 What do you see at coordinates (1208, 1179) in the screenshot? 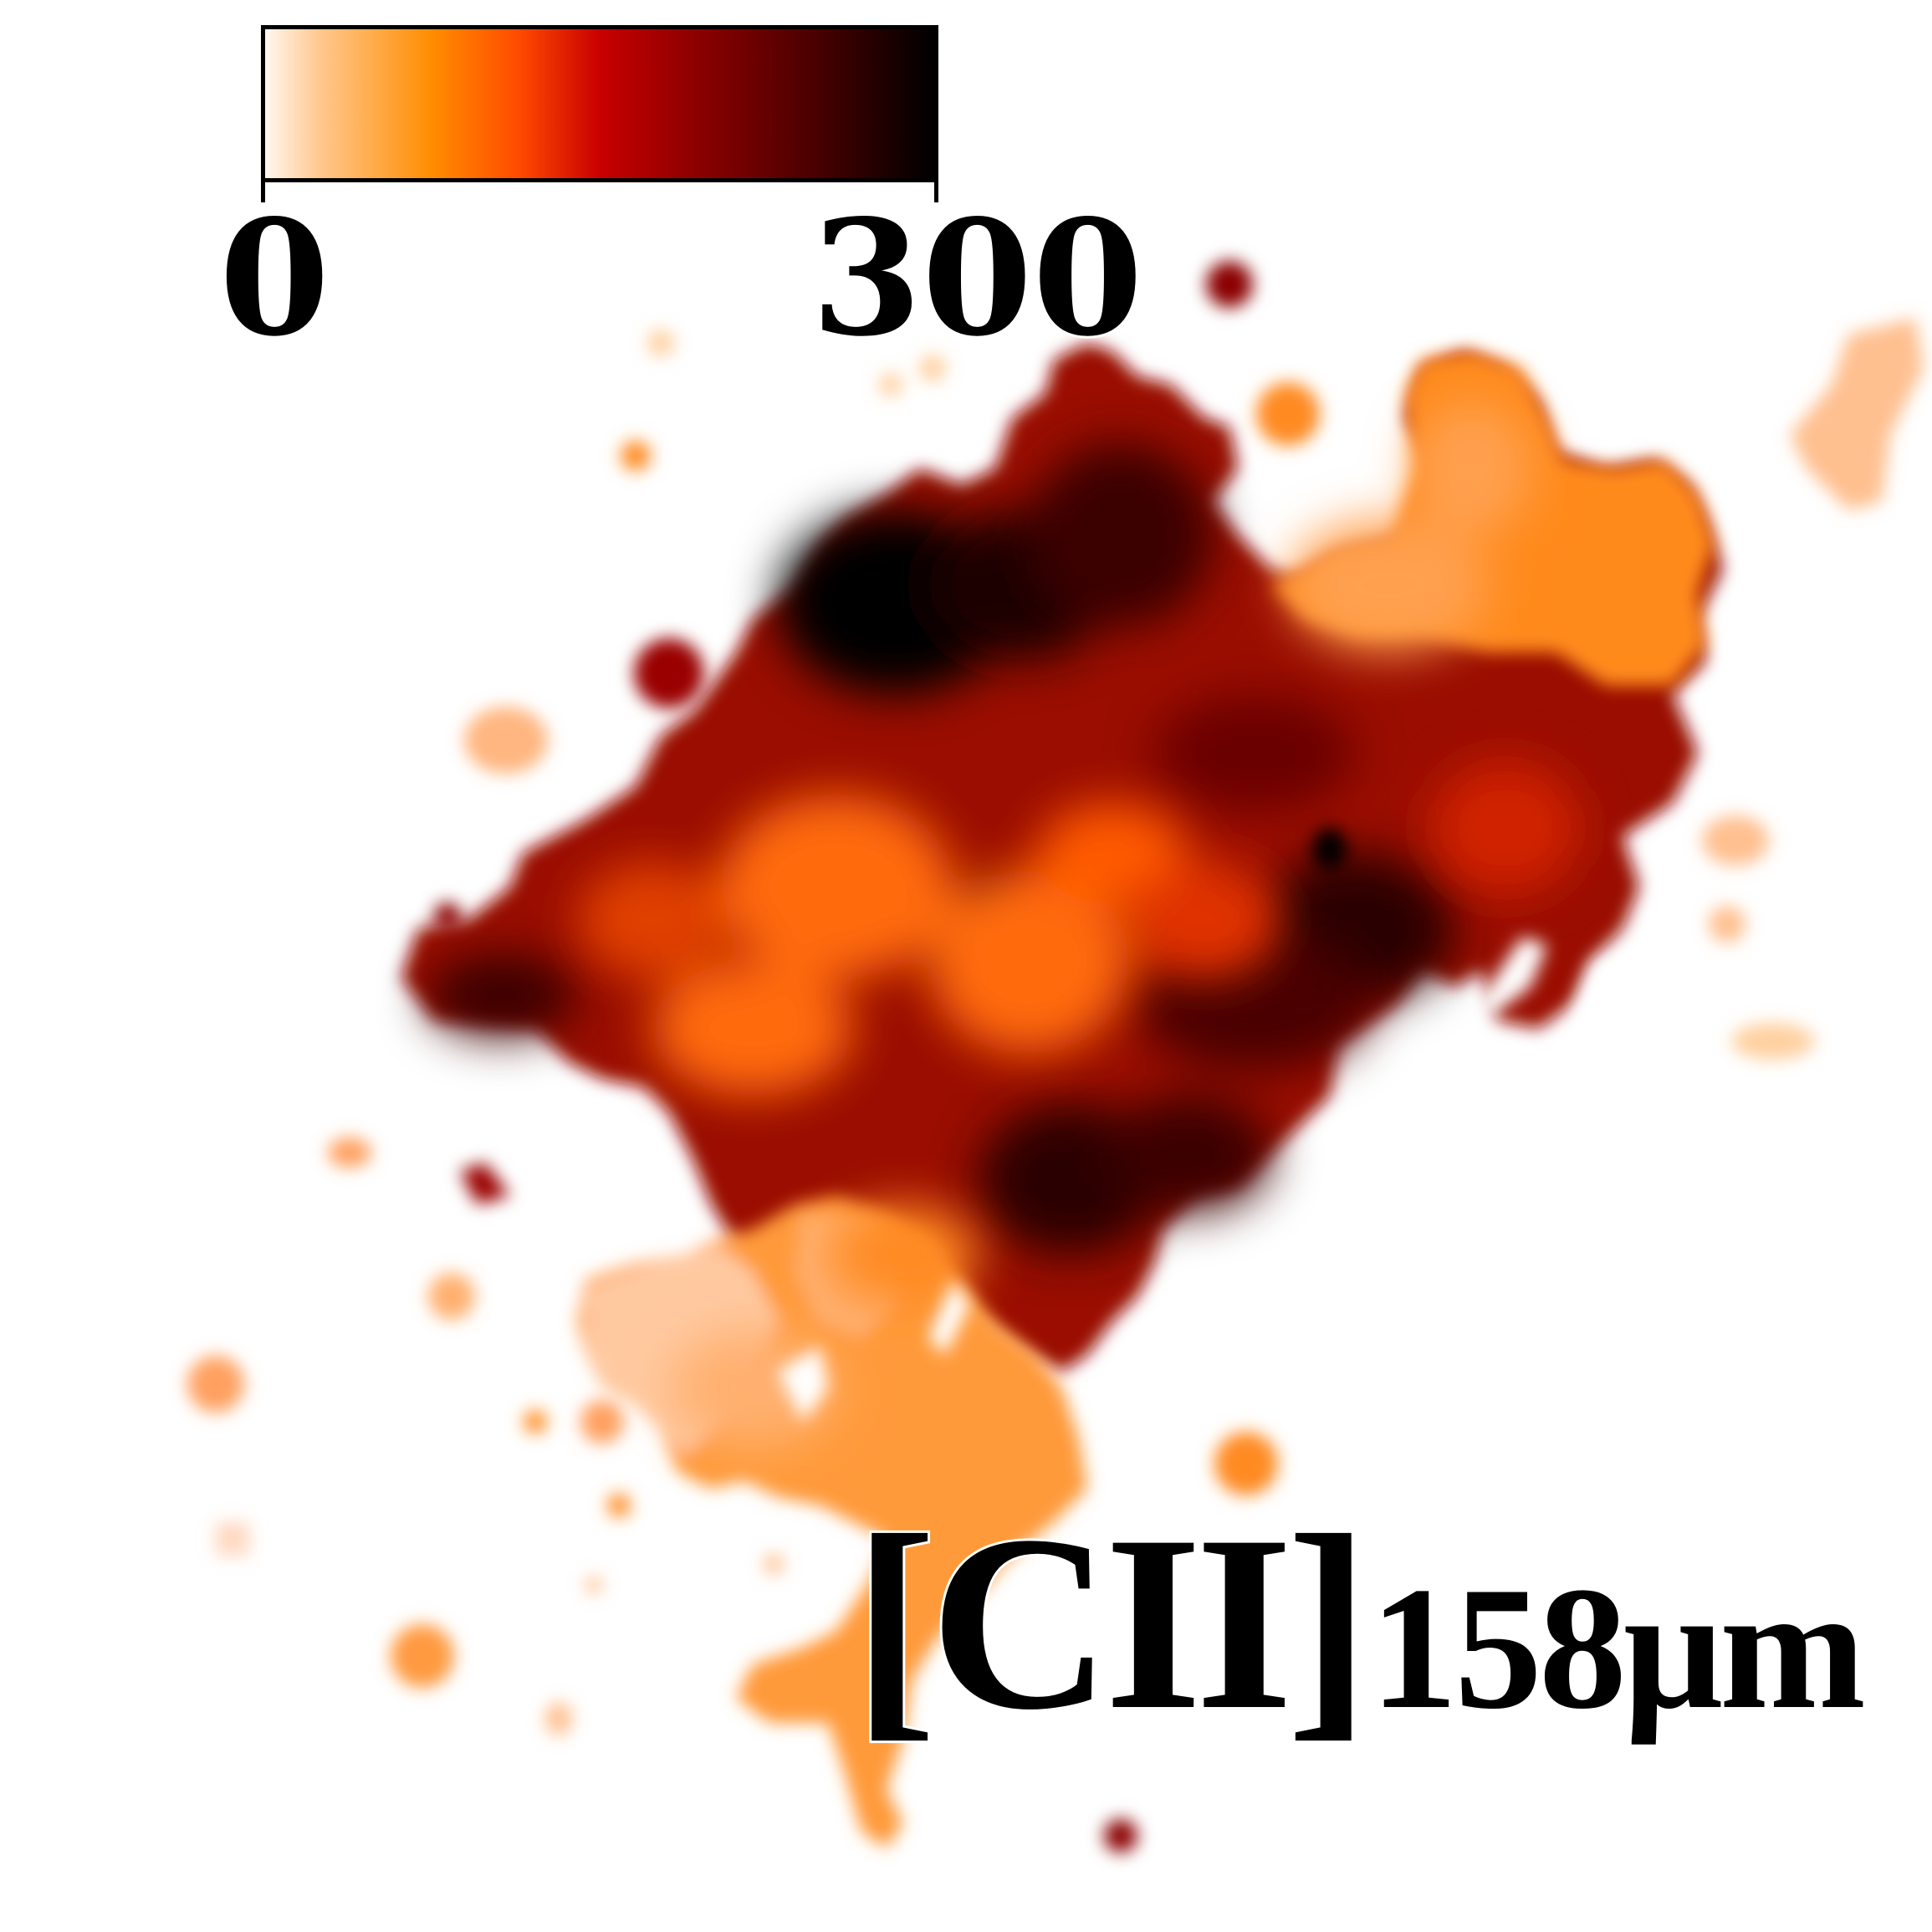
I see `holes` at bounding box center [1208, 1179].